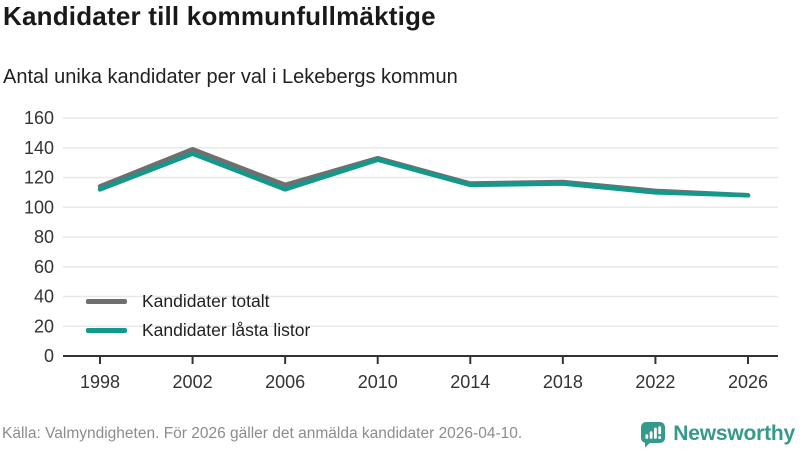 This screenshot has width=800, height=450. Describe the element at coordinates (100, 382) in the screenshot. I see `x-tick-label: 1998` at that location.